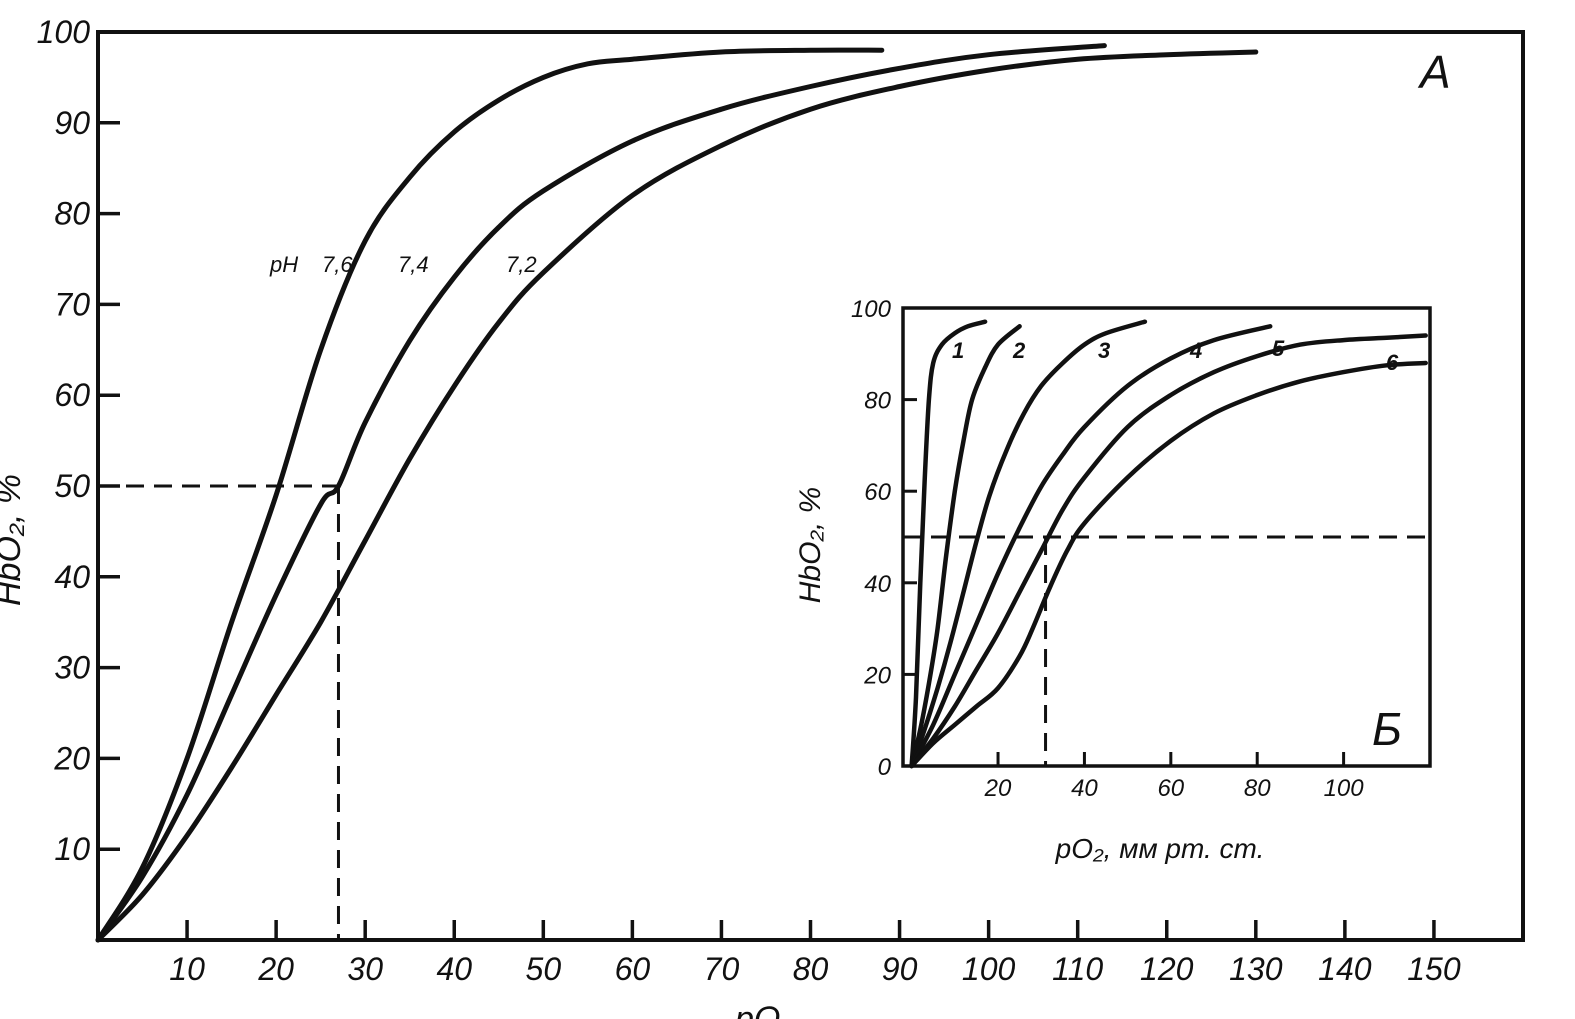 The height and width of the screenshot is (1019, 1575). I want to click on x-tick-label-b: 80, so click(1257, 788).